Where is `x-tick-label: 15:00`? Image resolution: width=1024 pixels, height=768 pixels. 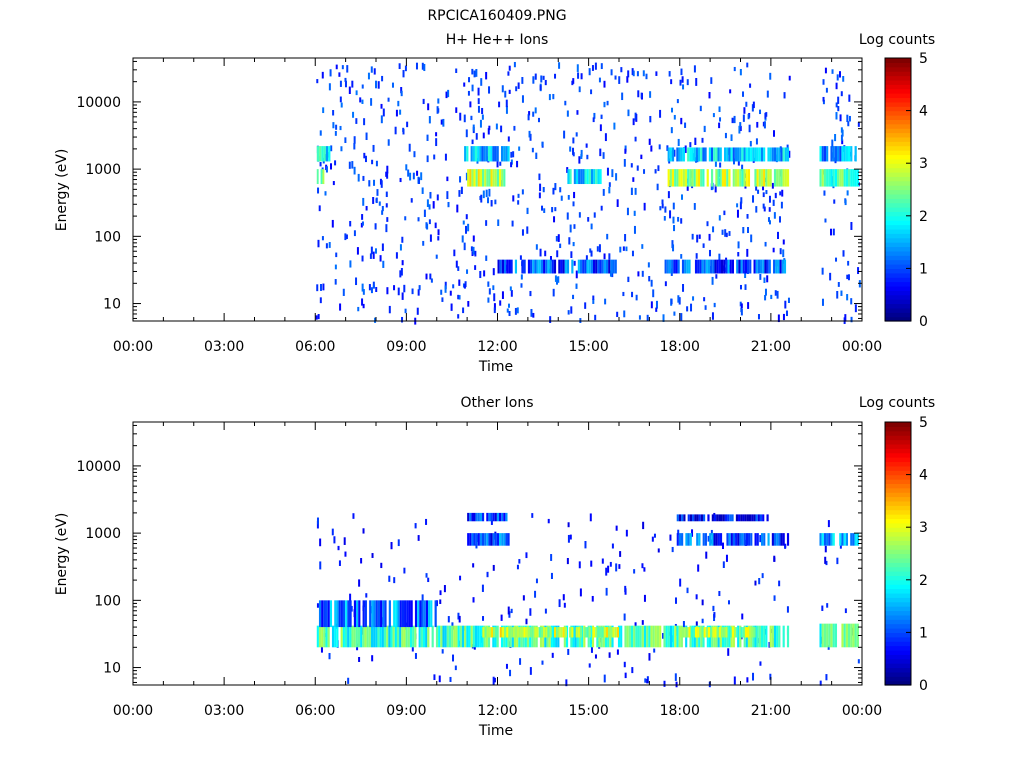
x-tick-label: 15:00 is located at coordinates (588, 347).